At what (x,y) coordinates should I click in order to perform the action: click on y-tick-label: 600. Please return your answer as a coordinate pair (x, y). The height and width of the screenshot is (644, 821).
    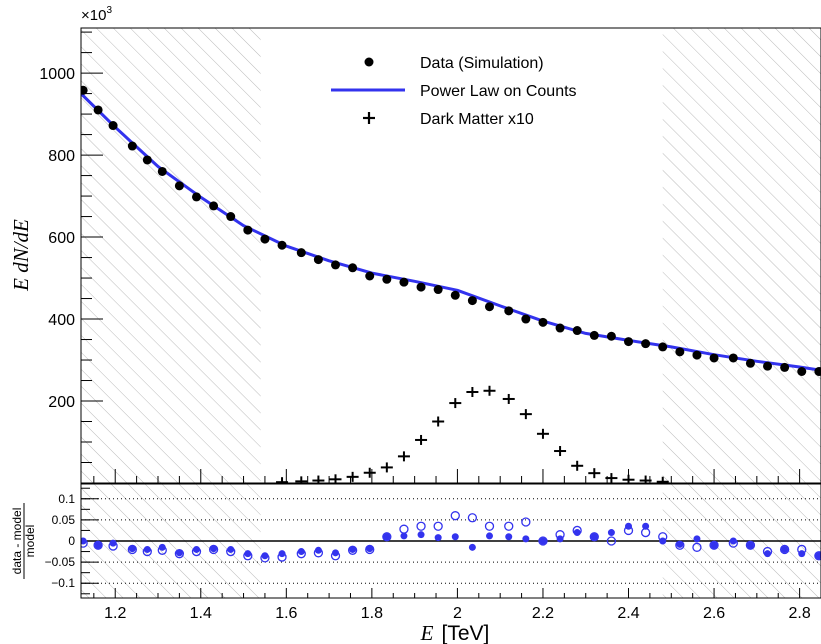
    Looking at the image, I should click on (61, 238).